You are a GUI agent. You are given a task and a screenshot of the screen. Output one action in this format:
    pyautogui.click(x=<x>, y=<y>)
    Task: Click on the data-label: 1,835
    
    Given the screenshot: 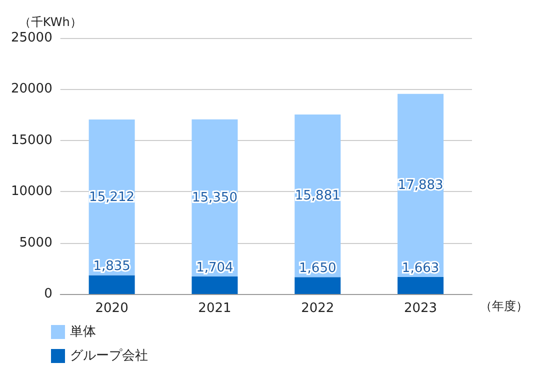 What is the action you would take?
    pyautogui.click(x=111, y=266)
    